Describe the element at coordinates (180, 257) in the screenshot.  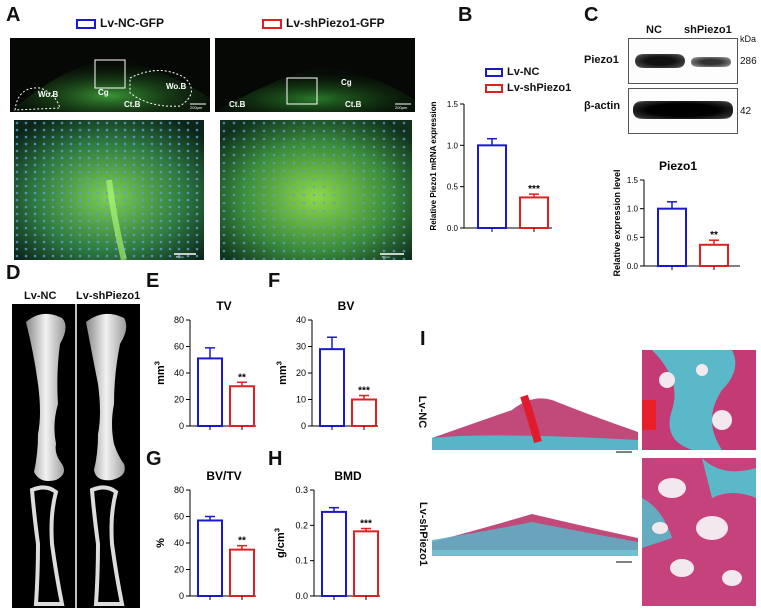
I see `scale-bar-label-3: 50μm` at that location.